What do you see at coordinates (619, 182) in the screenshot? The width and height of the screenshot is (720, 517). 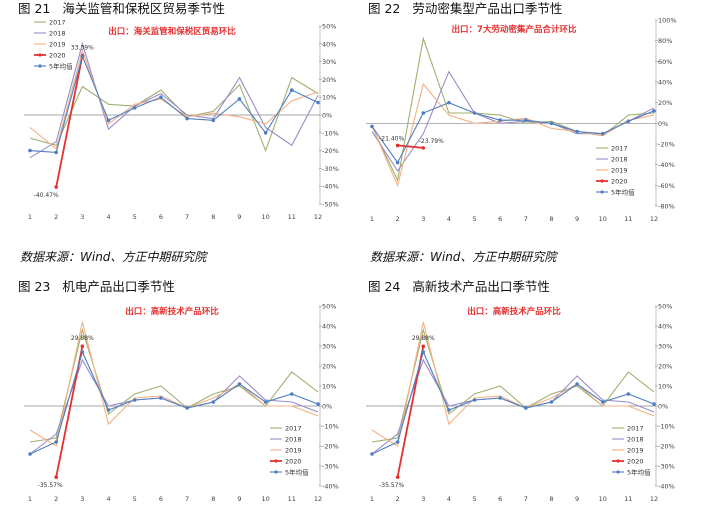 I see `legend-label: 2020` at bounding box center [619, 182].